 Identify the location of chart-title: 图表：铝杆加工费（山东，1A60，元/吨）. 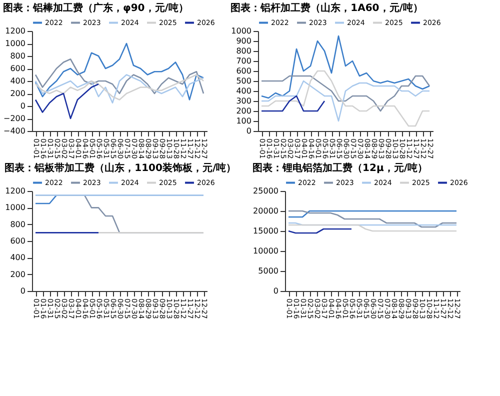
(326, 8).